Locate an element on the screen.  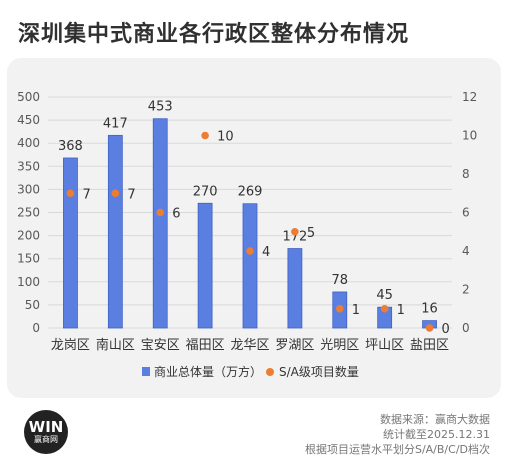
legend-swatch-bar is located at coordinates (146, 371).